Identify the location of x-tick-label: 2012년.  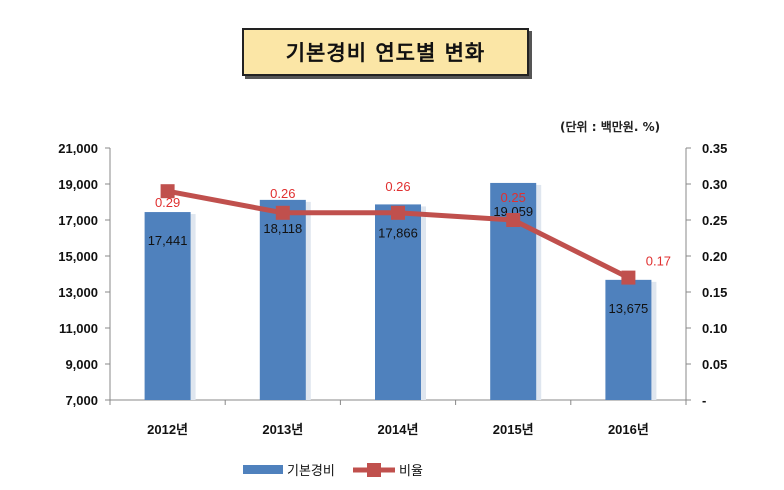
(167, 429).